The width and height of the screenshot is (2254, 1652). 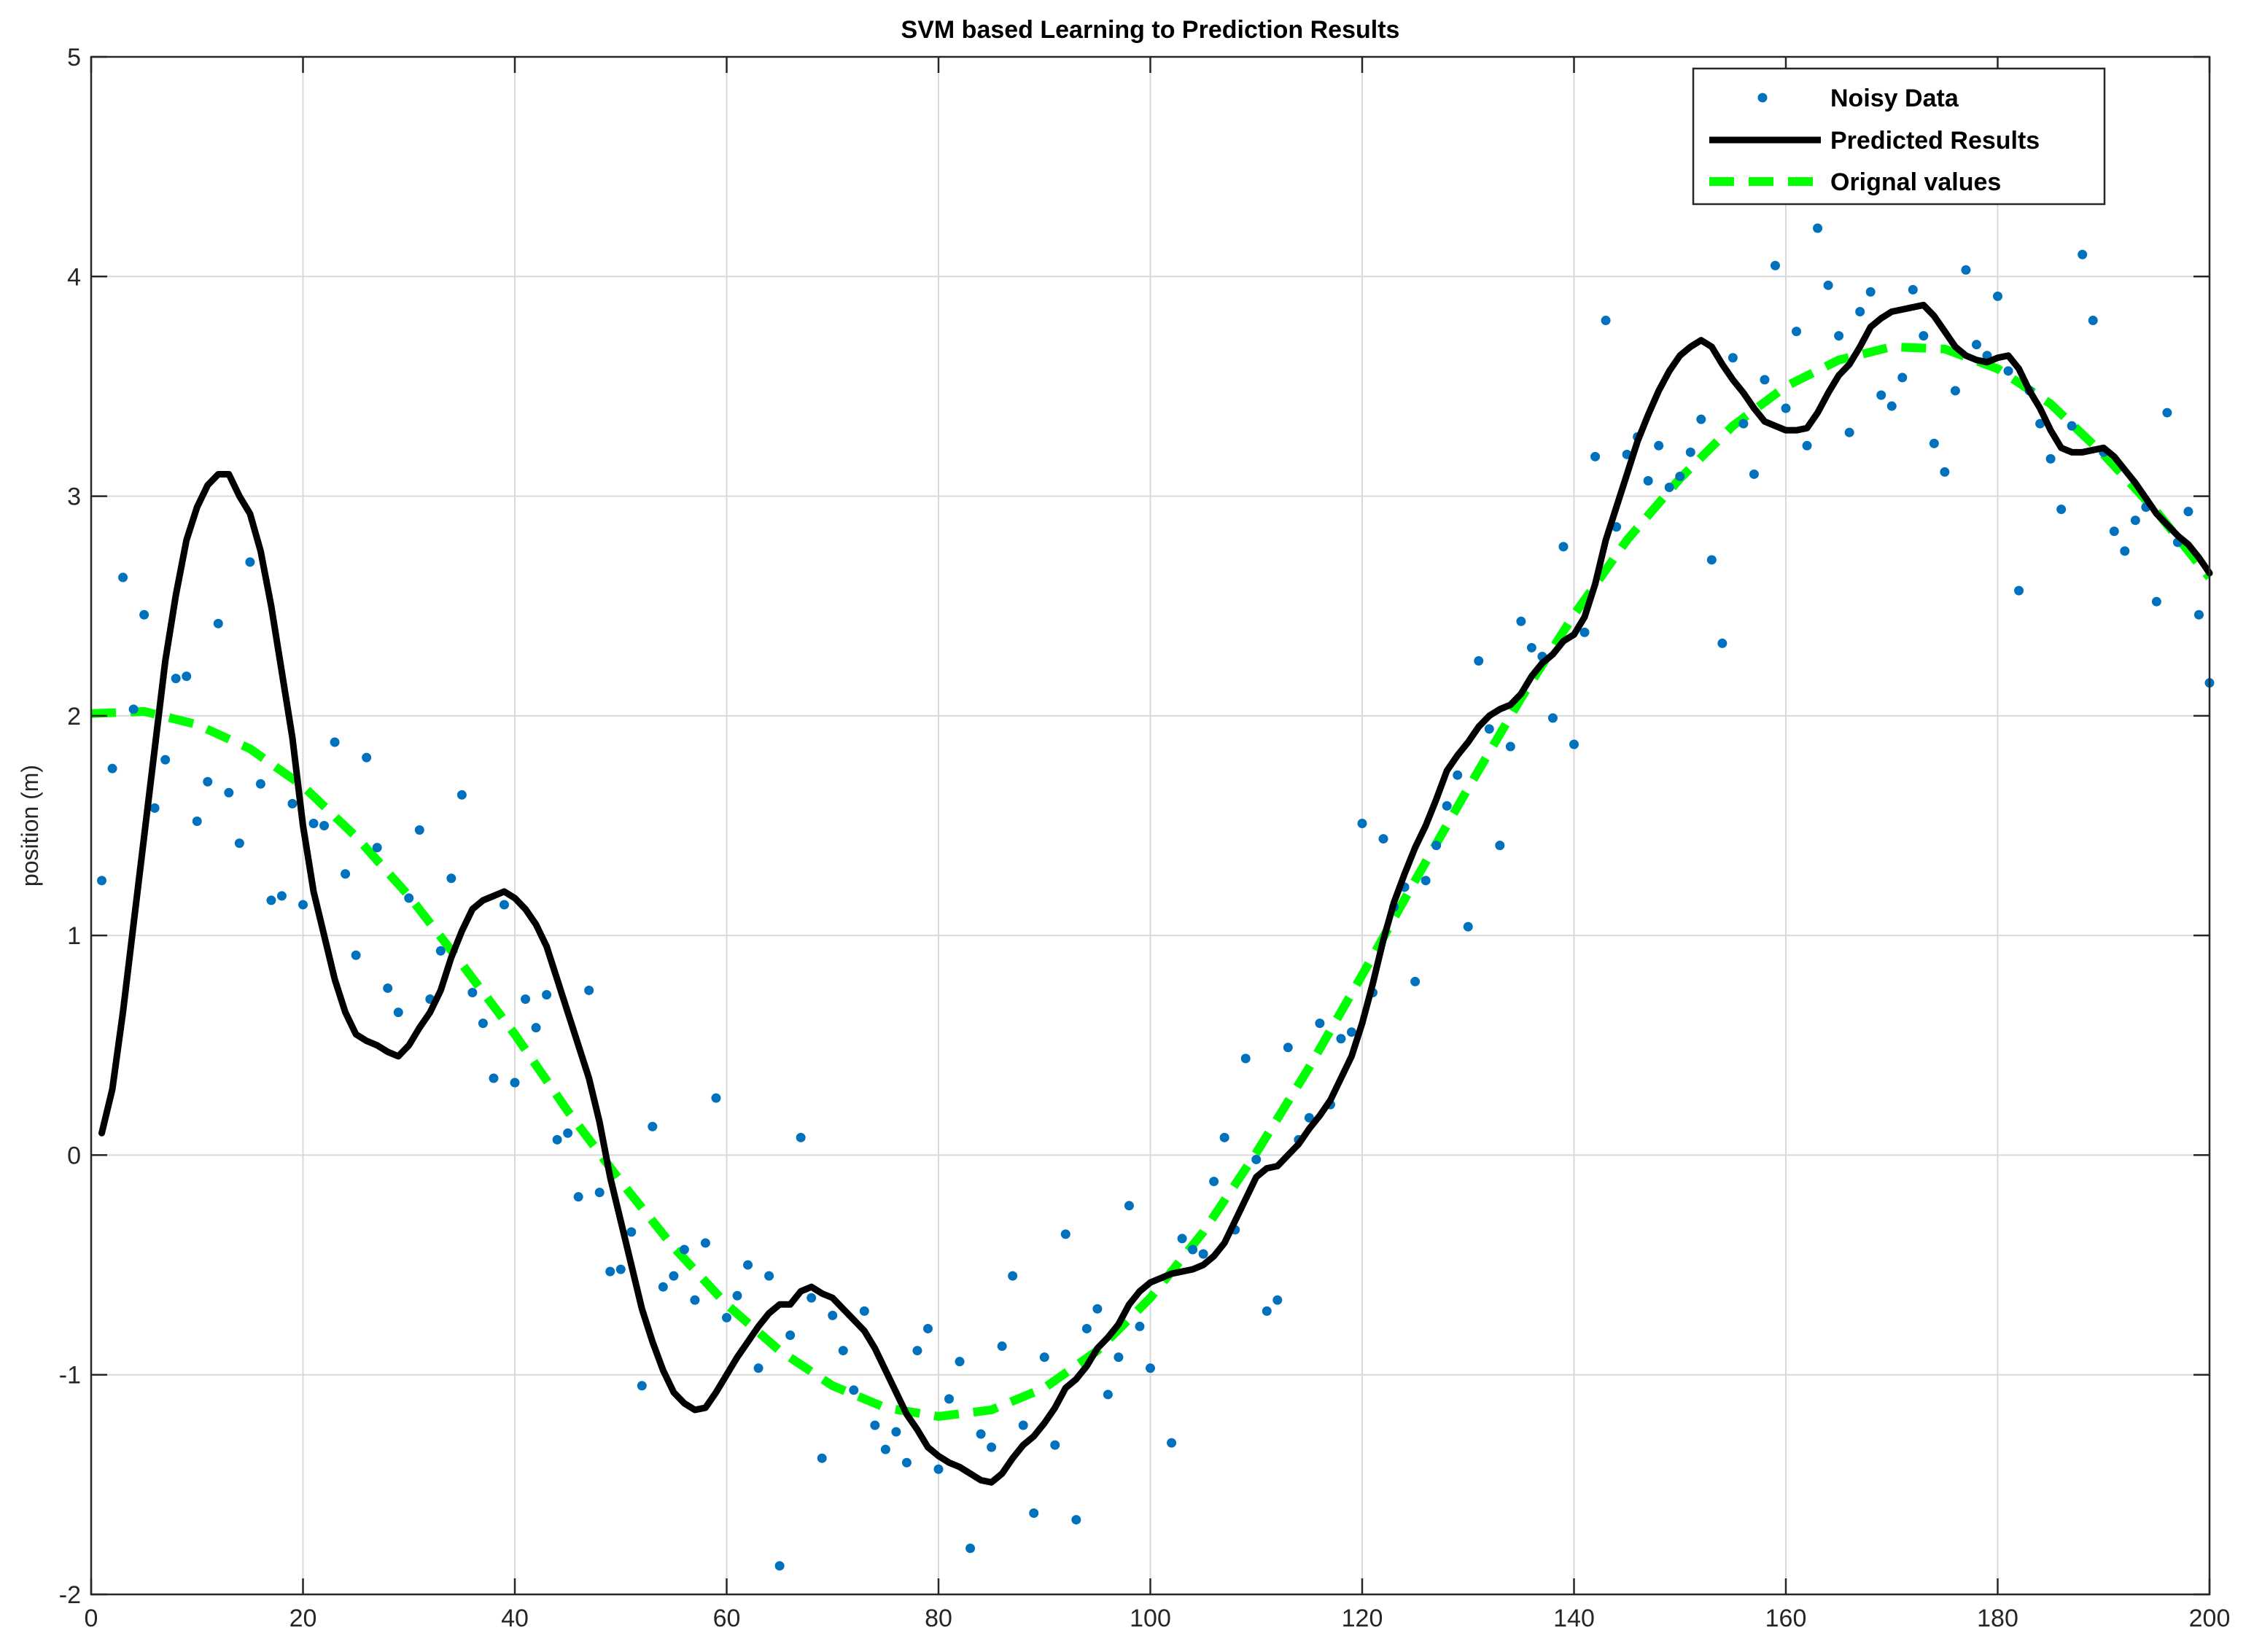 I want to click on x-tick-label: 140, so click(x=1574, y=1618).